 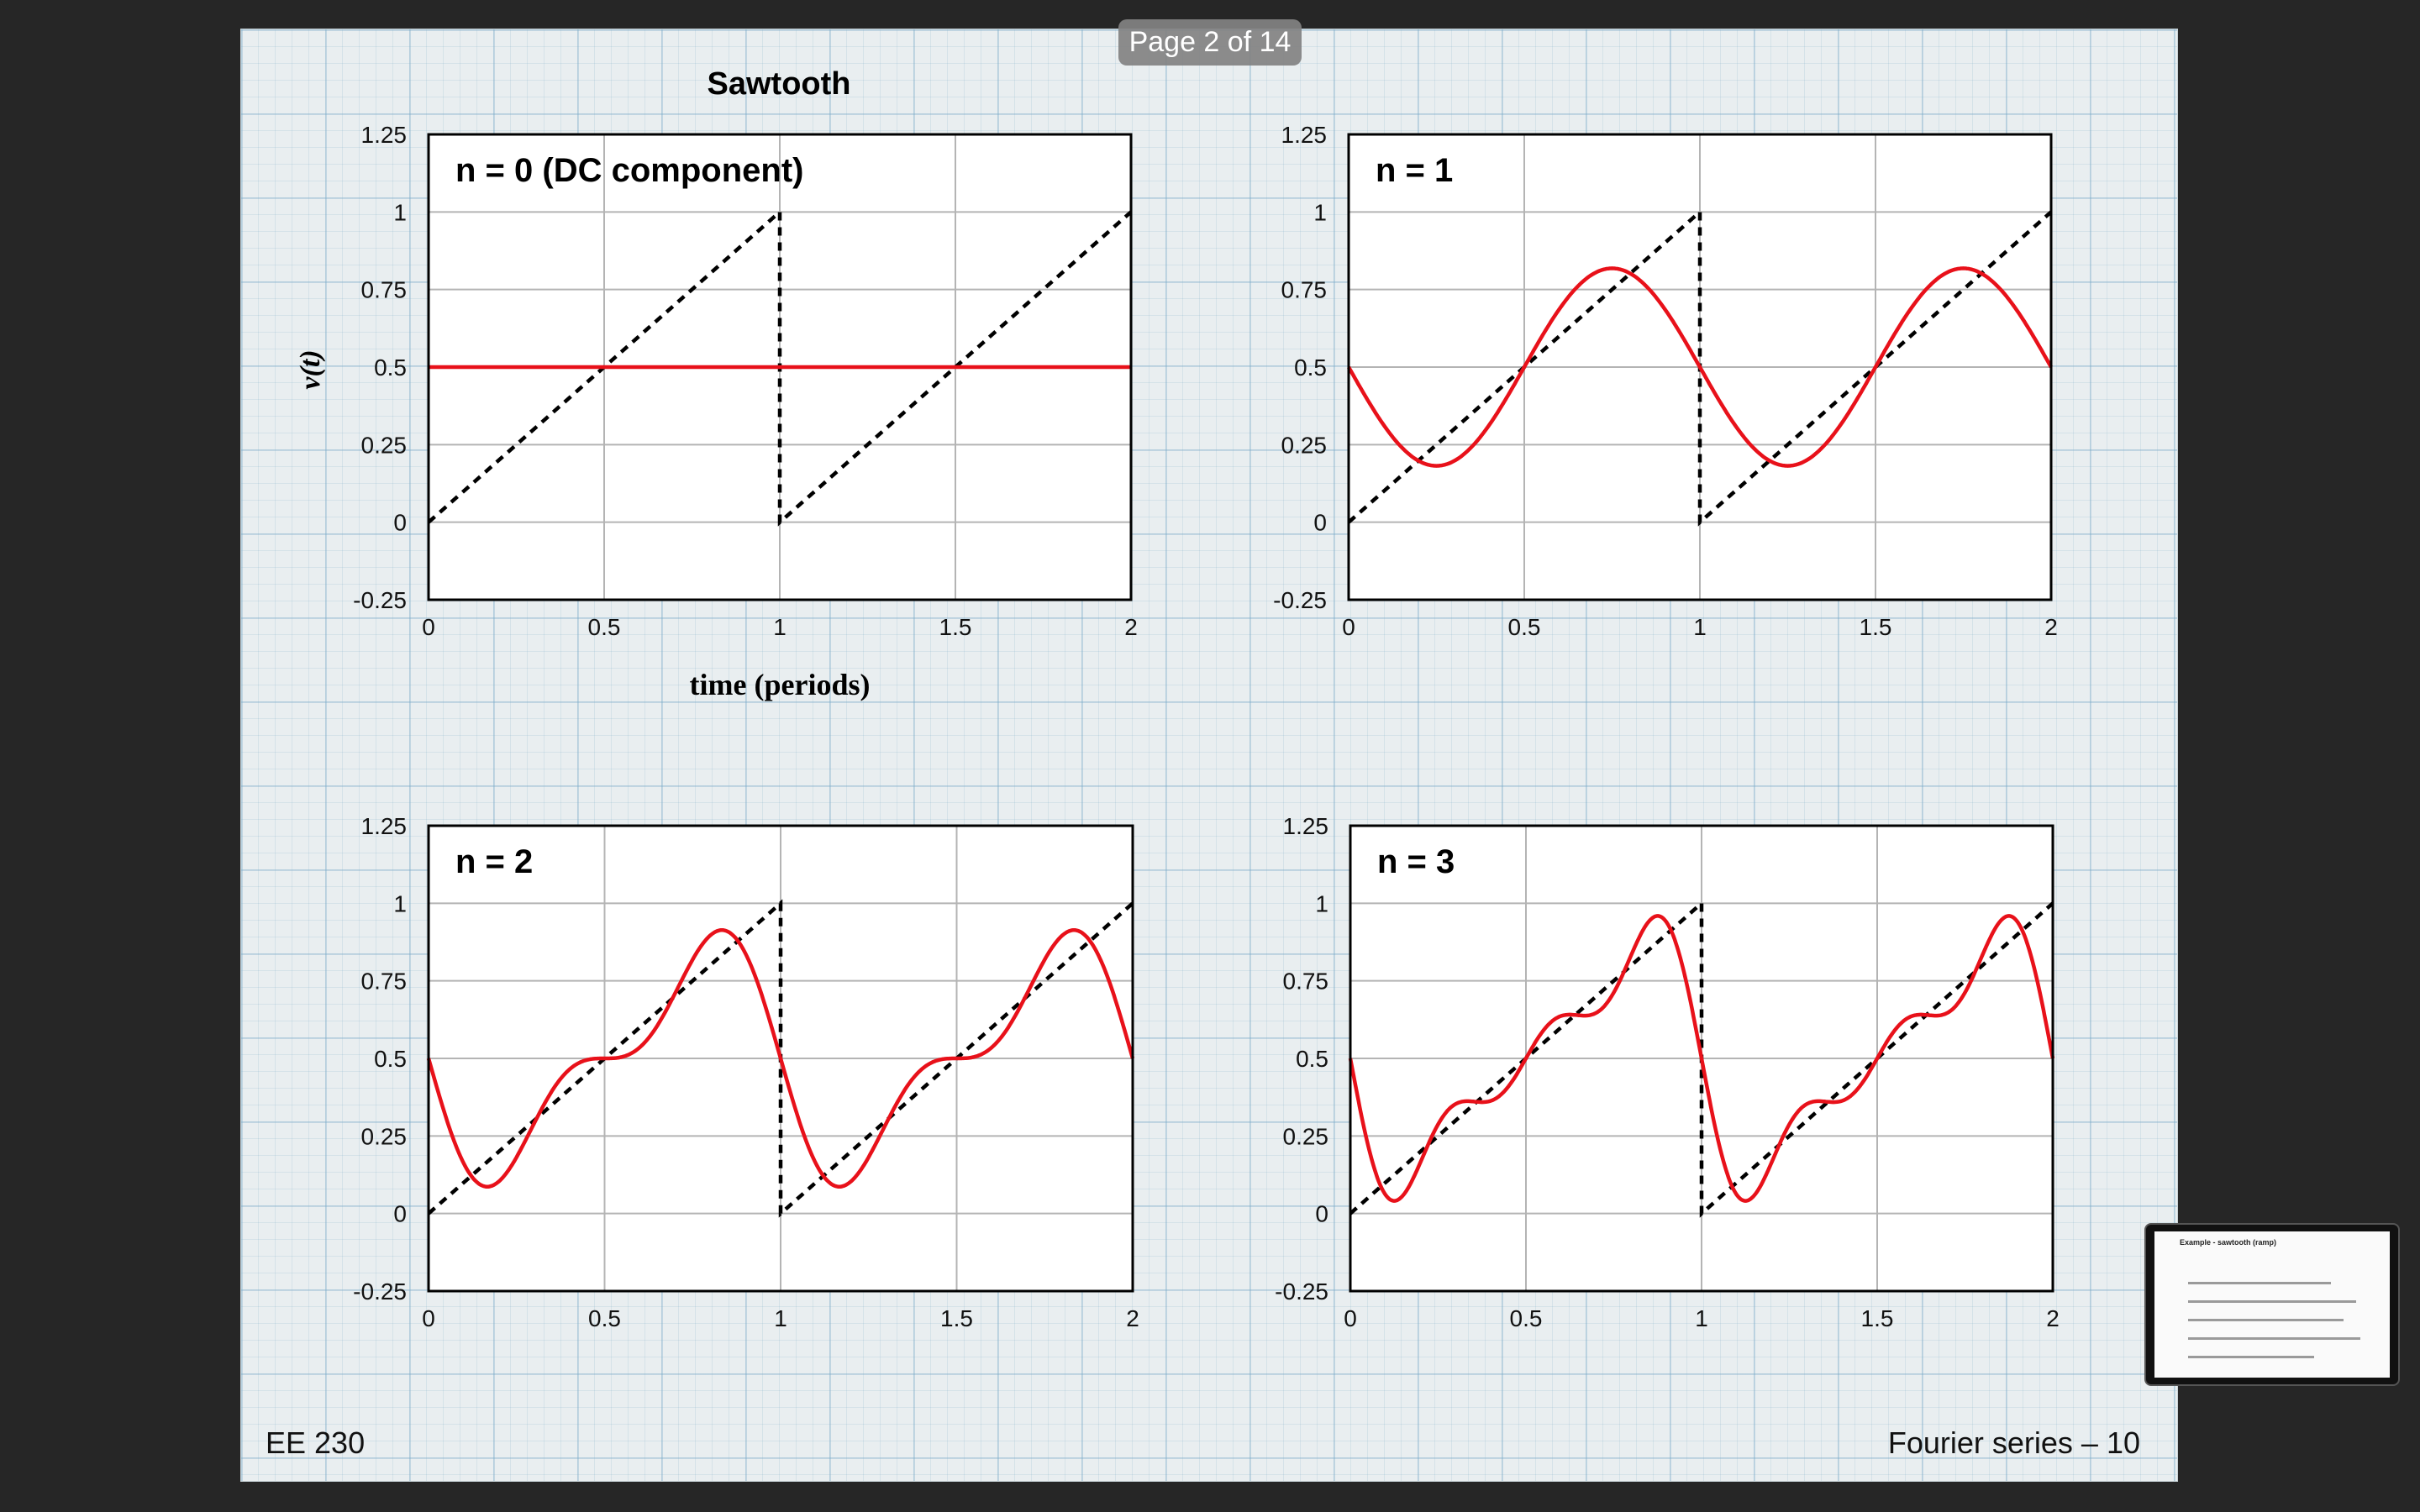 What do you see at coordinates (1210, 42) in the screenshot?
I see `page-indicator: Page 2 of 14` at bounding box center [1210, 42].